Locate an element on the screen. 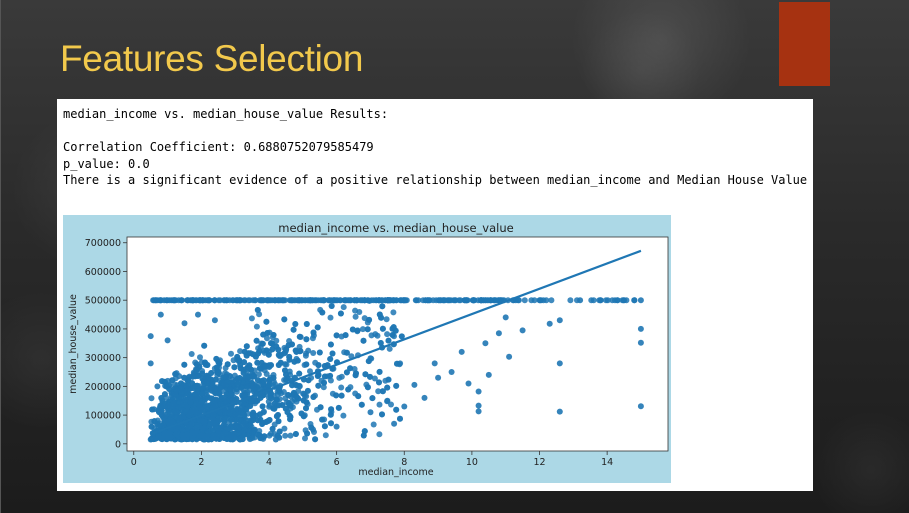  x-tick-label: 12 is located at coordinates (539, 462).